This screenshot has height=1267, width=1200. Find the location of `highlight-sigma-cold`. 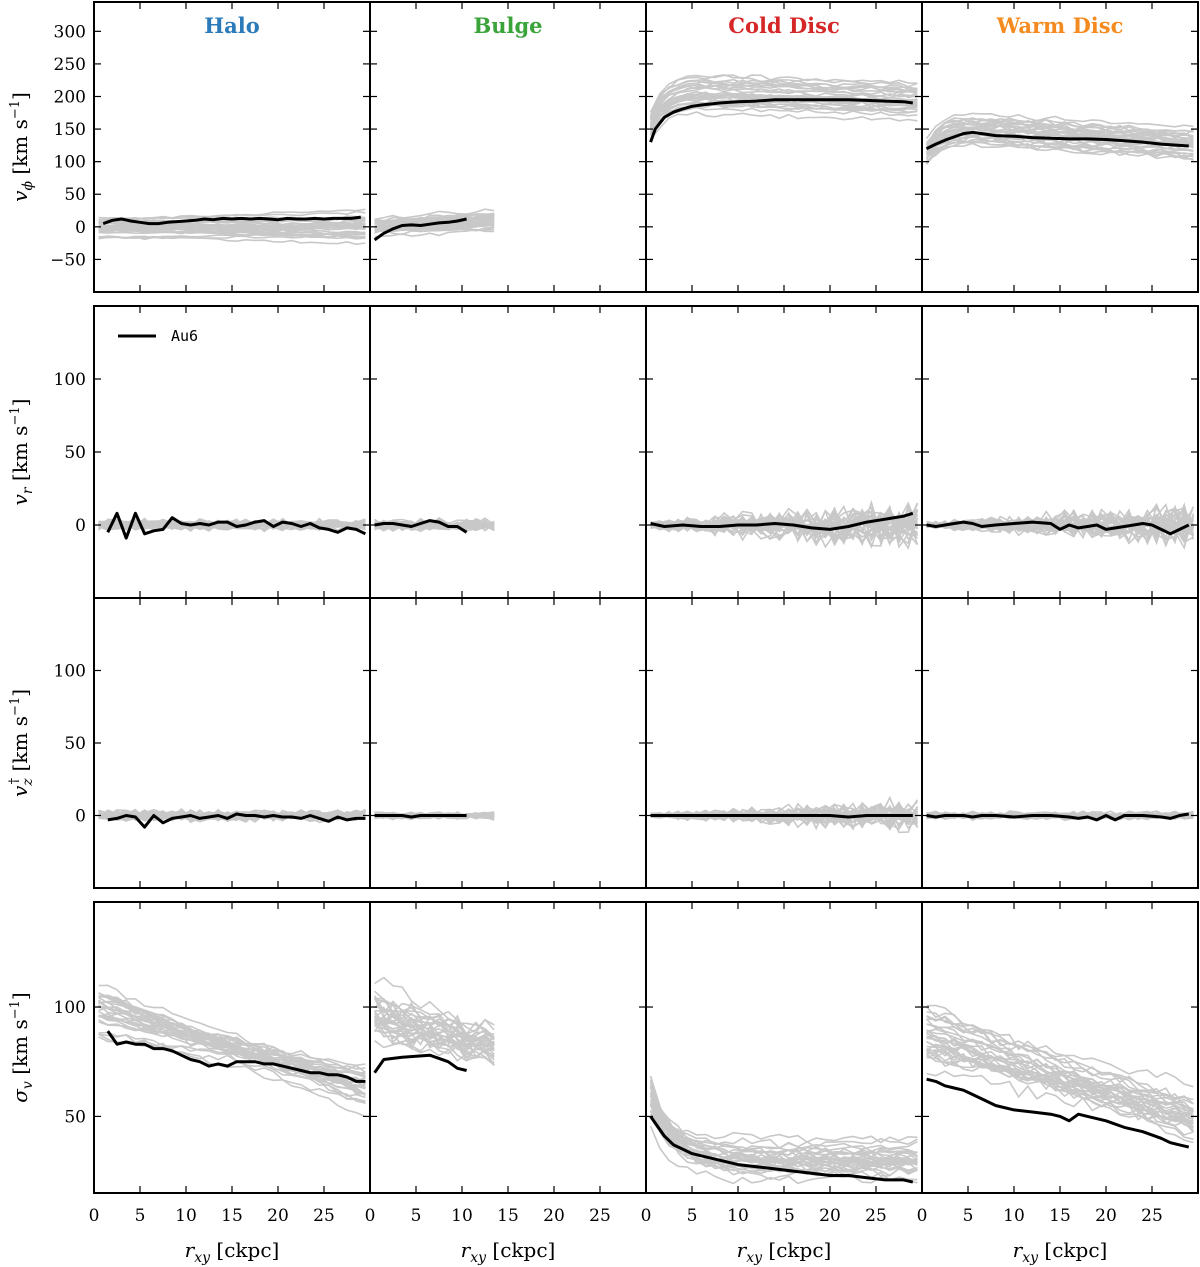

highlight-sigma-cold is located at coordinates (781, 1149).